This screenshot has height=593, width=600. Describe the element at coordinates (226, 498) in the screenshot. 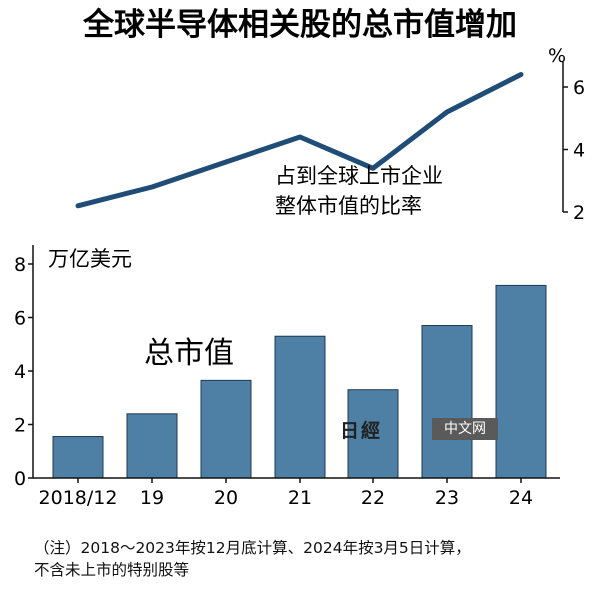

I see `bar-x-tick-label: 20` at that location.